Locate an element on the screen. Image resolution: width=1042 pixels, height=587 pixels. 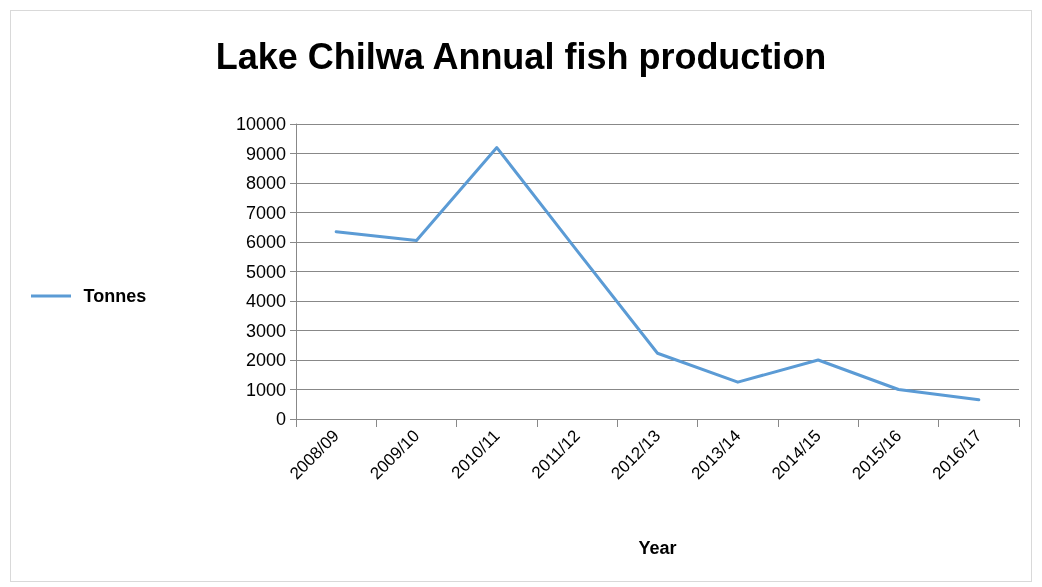
legend-label: Tonnes is located at coordinates (115, 296).